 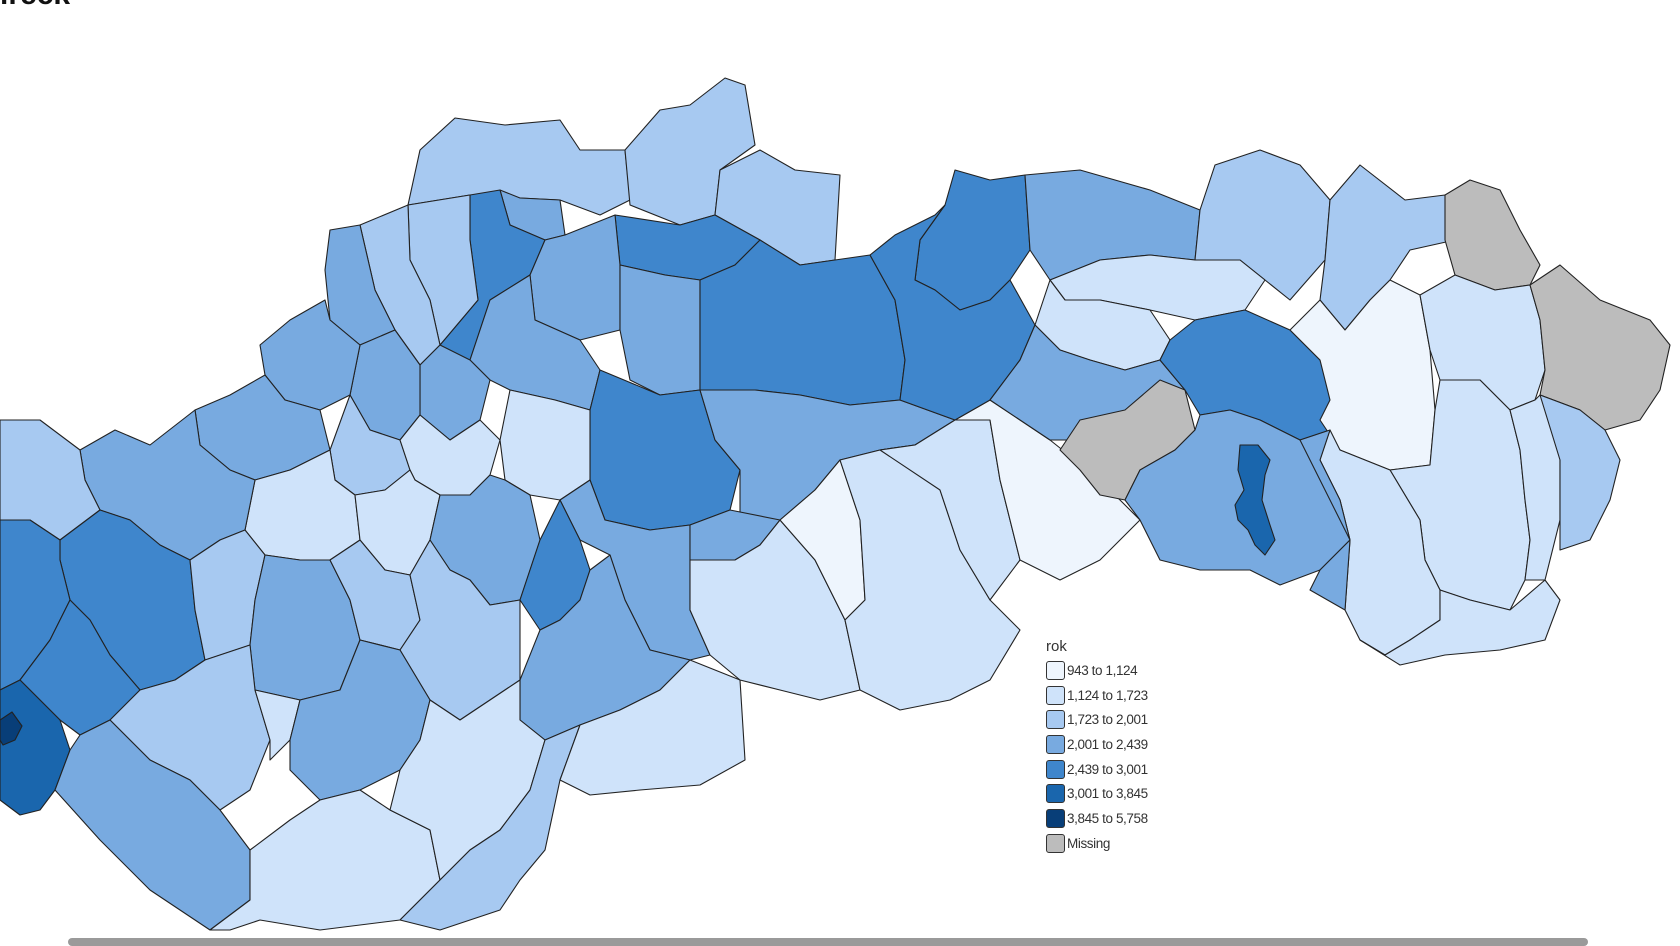 I want to click on legend-label: Missing, so click(x=1088, y=843).